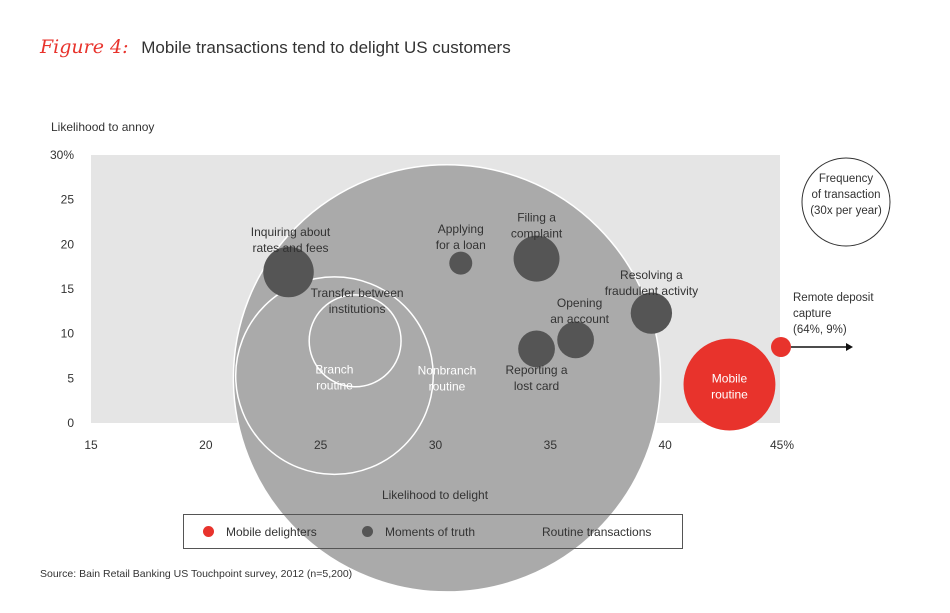 This screenshot has height=613, width=950. Describe the element at coordinates (833, 298) in the screenshot. I see `remote-deposit-label-line1: Remote deposit` at that location.